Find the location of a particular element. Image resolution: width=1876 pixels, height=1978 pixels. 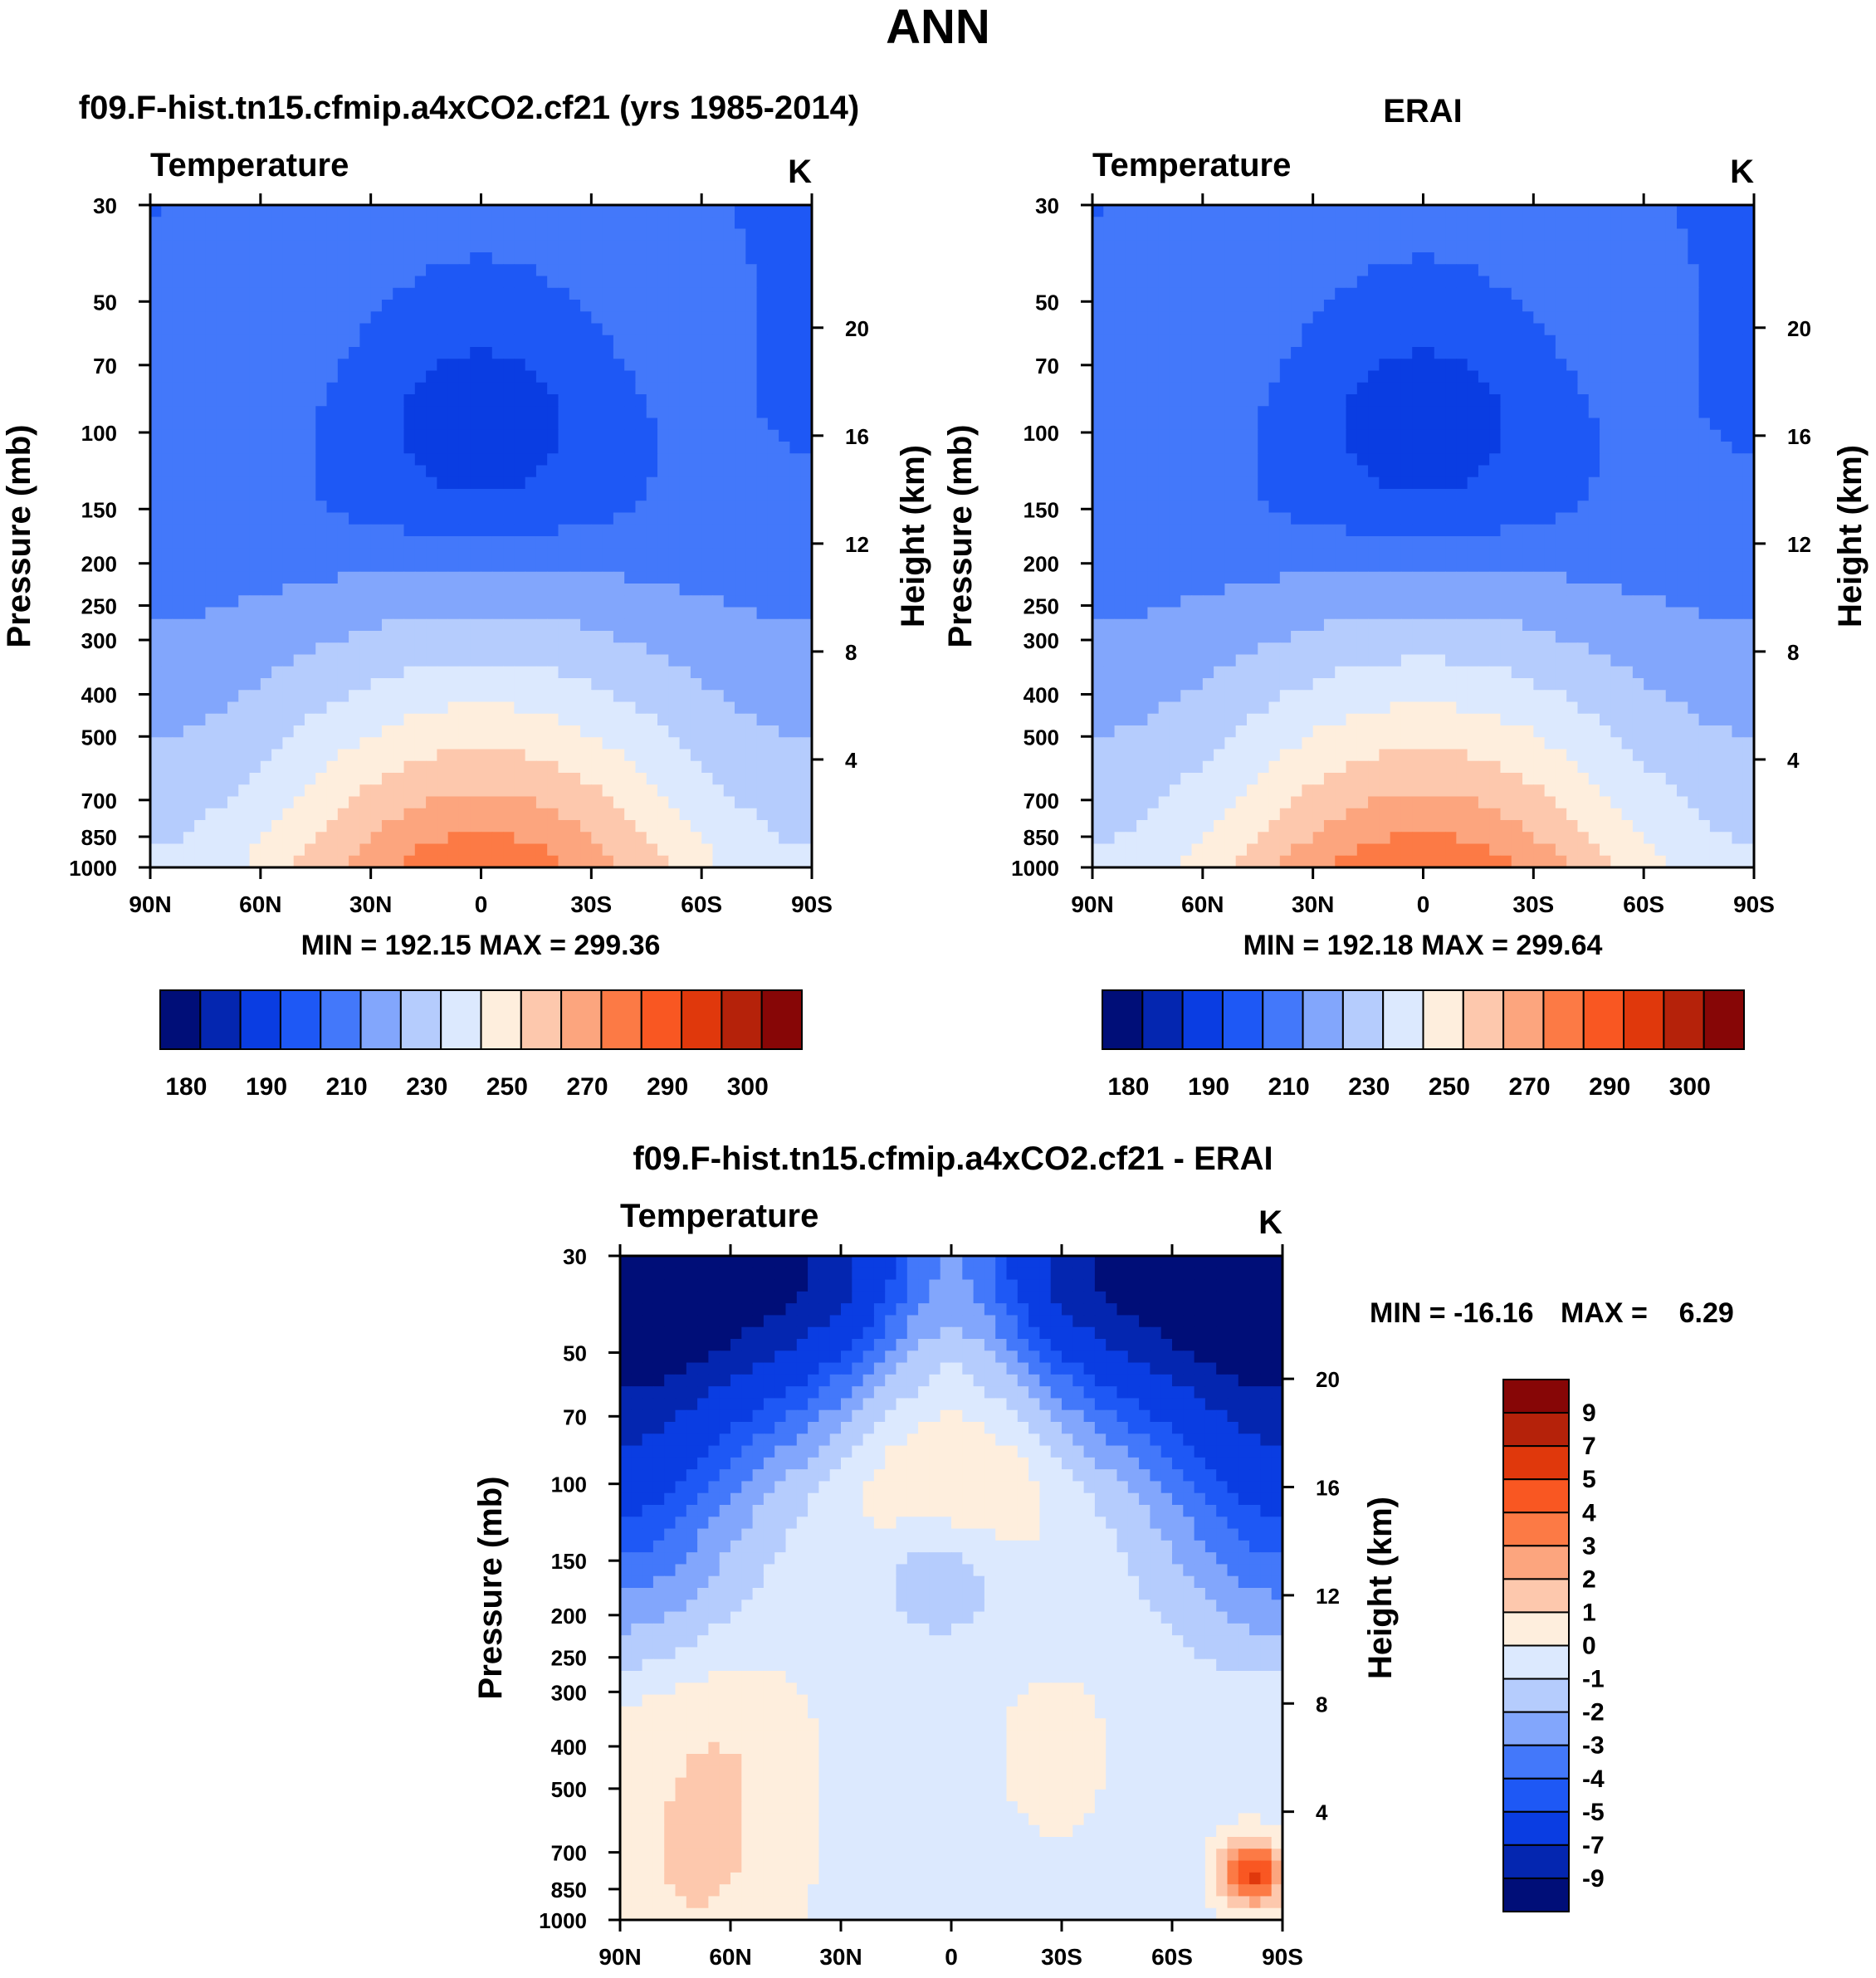

panel-model-ylabel: Pressure (mb) is located at coordinates (19, 536).